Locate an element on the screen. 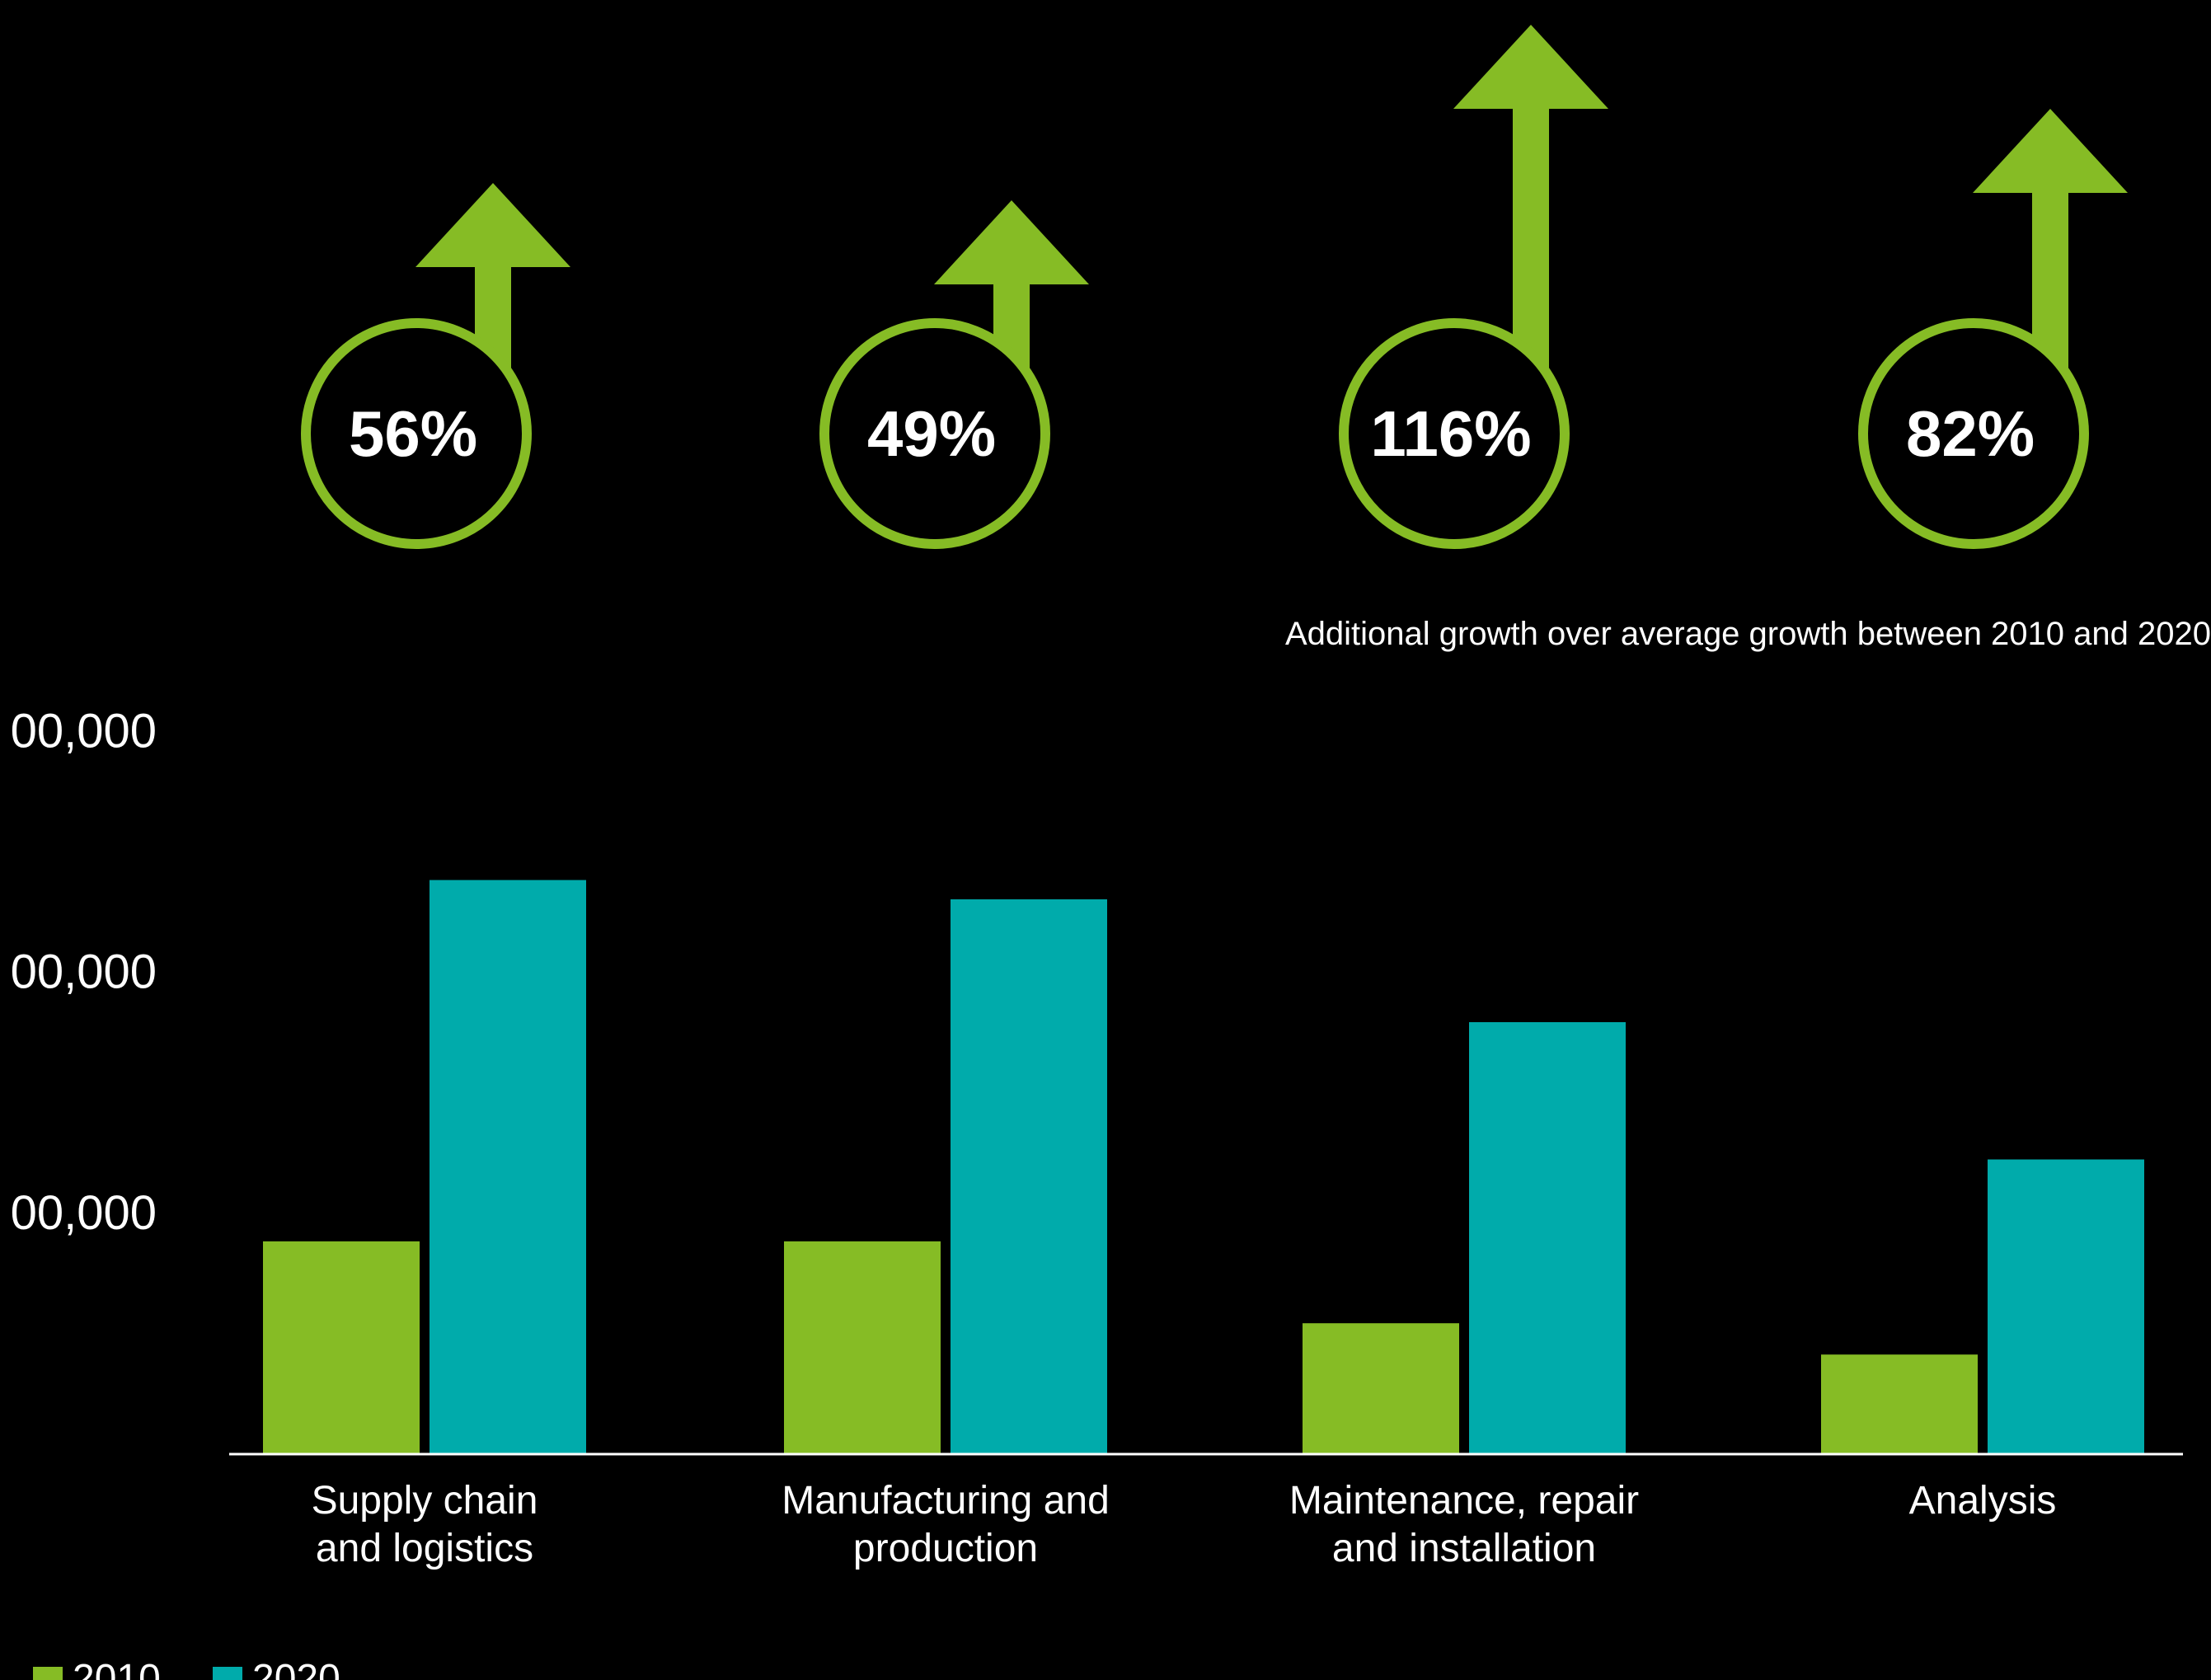 The height and width of the screenshot is (1680, 2211). legend-swatch-2010 is located at coordinates (48, 1673).